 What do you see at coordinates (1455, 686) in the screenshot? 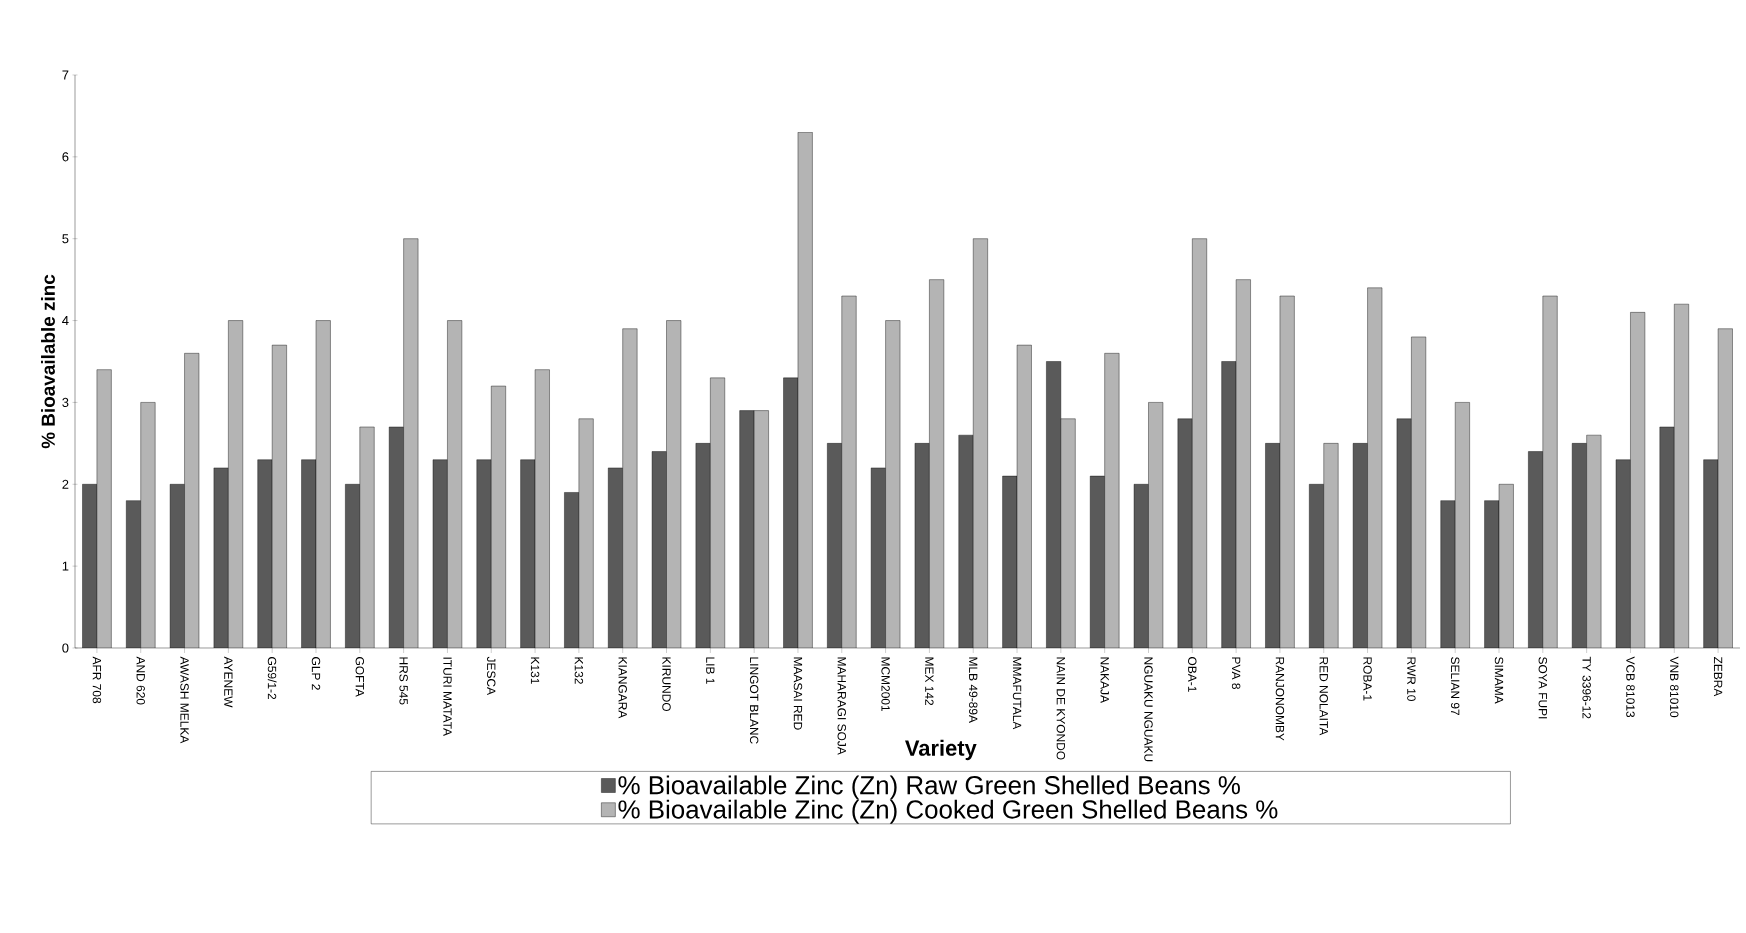
I see `x-tick-label: SELIAN 97` at bounding box center [1455, 686].